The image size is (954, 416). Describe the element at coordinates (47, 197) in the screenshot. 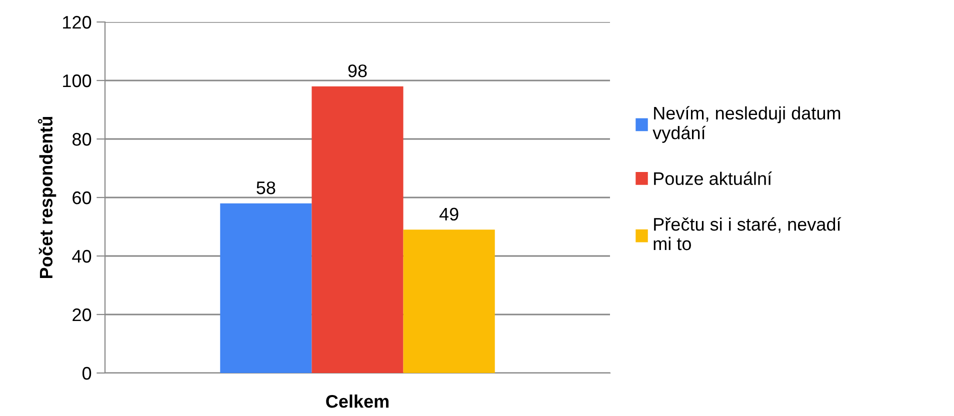

I see `y-axis-title: Počet respondentů` at that location.